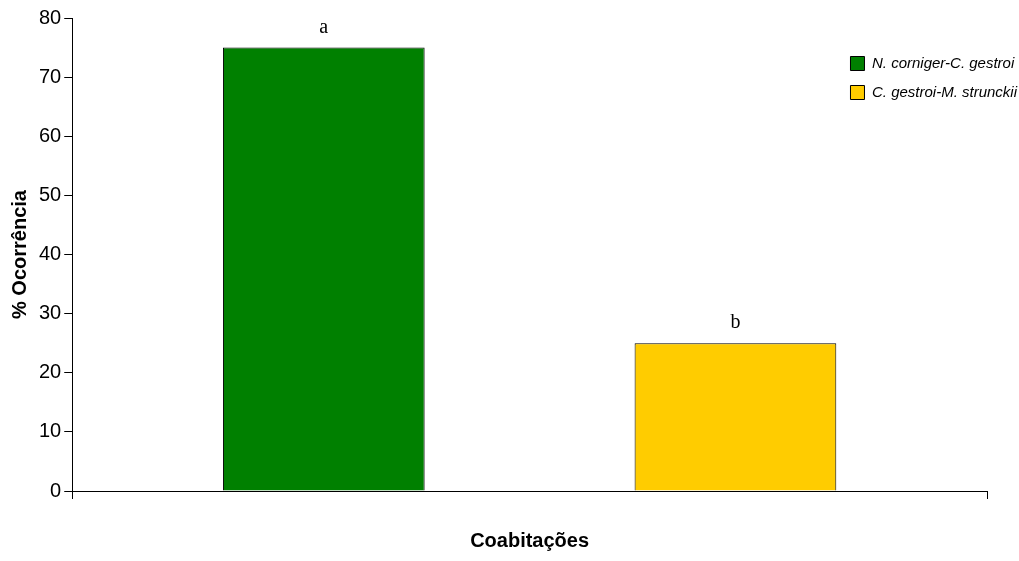 The image size is (1019, 561). What do you see at coordinates (943, 62) in the screenshot?
I see `legend-label: N. corniger-C. gestroi` at bounding box center [943, 62].